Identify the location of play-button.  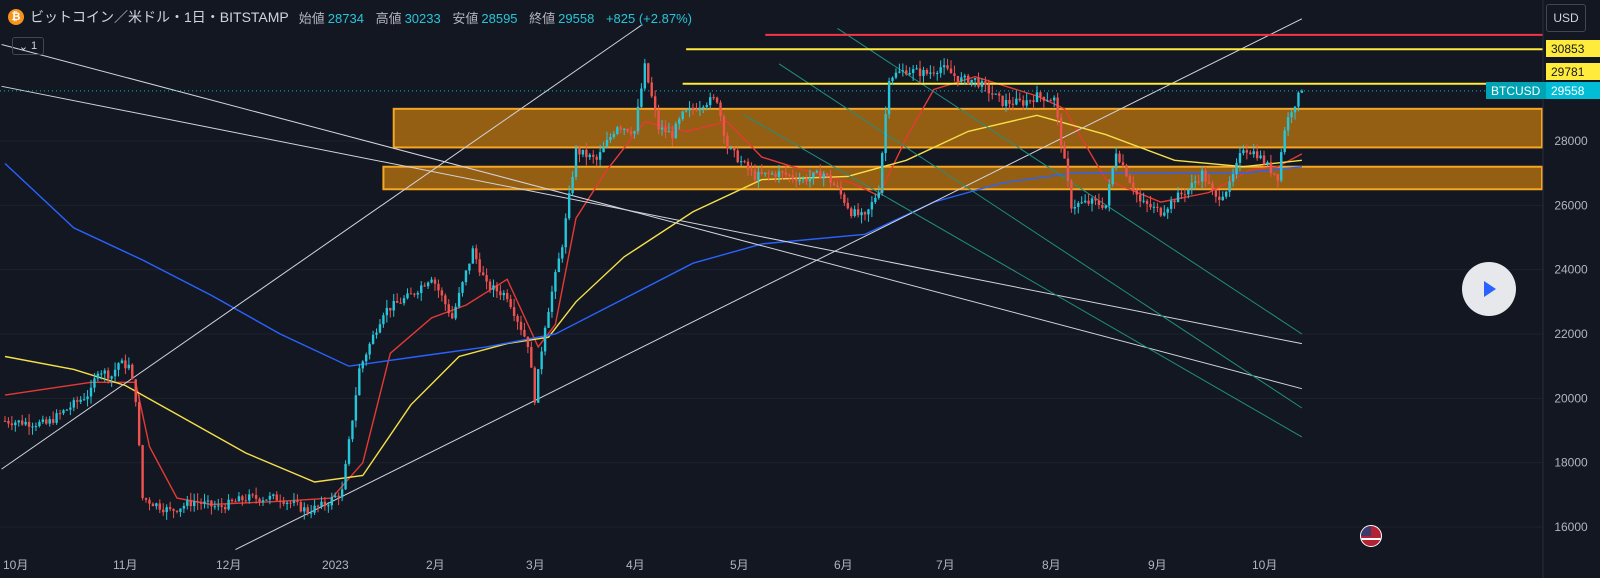
(1489, 289).